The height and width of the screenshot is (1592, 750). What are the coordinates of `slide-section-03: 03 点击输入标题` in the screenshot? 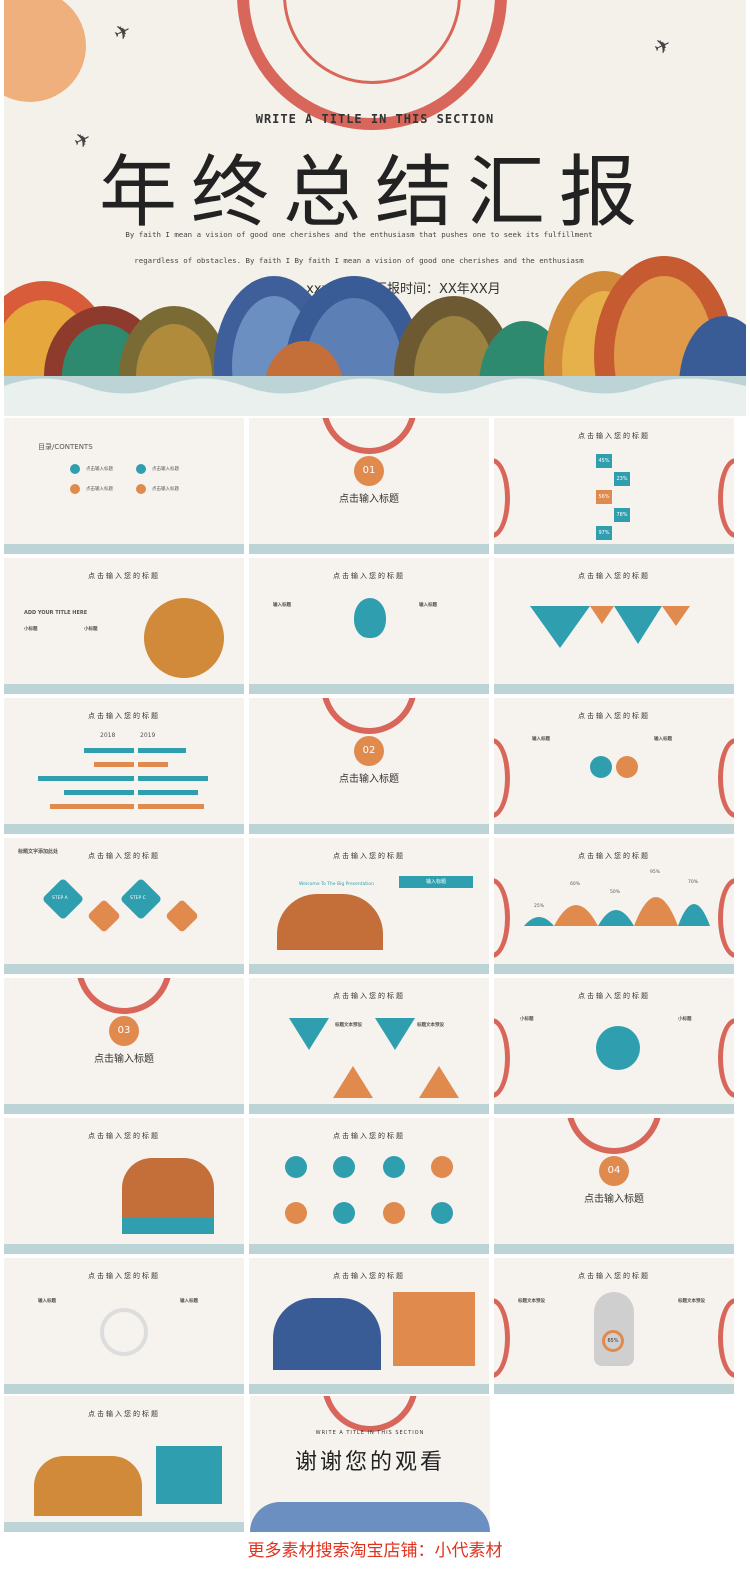 It's located at (124, 1046).